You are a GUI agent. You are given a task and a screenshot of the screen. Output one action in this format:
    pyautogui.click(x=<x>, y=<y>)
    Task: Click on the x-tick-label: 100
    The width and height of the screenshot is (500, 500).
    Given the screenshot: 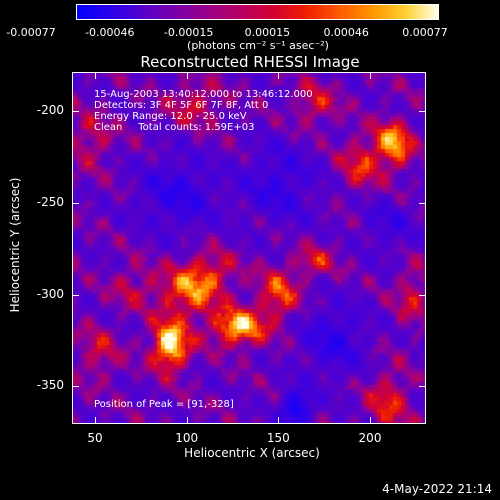 What is the action you would take?
    pyautogui.click(x=187, y=438)
    